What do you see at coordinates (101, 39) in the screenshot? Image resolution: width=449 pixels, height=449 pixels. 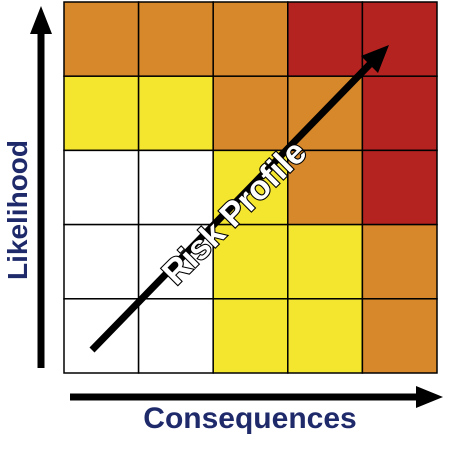 I see `matrix-cell-r1-c1` at bounding box center [101, 39].